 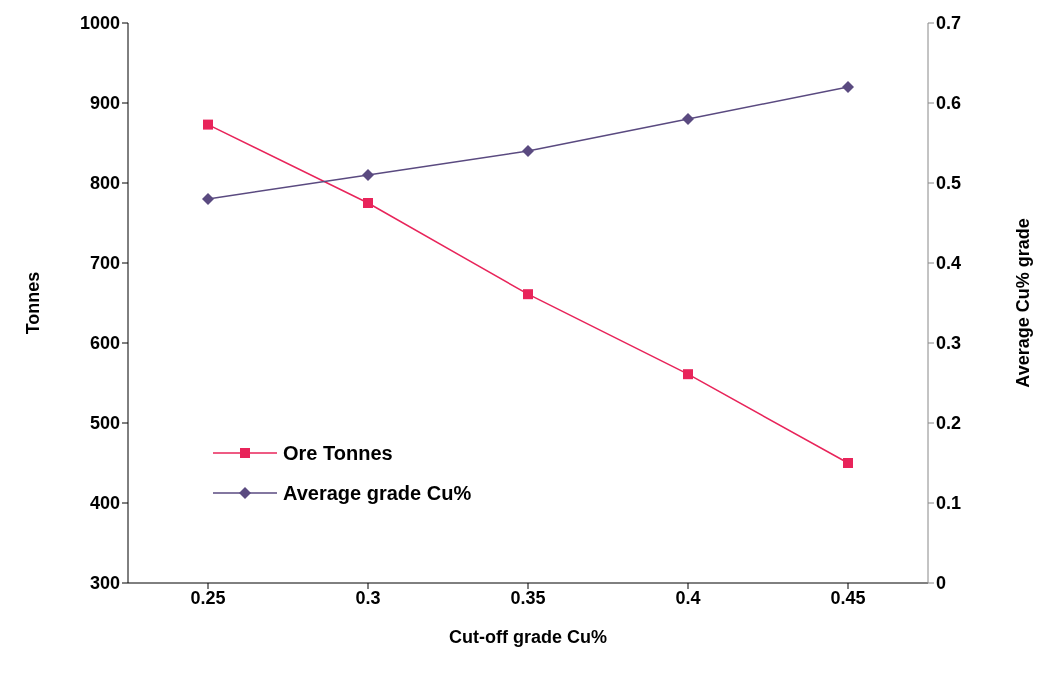 I want to click on y2-tick-label: 0.1, so click(x=949, y=503).